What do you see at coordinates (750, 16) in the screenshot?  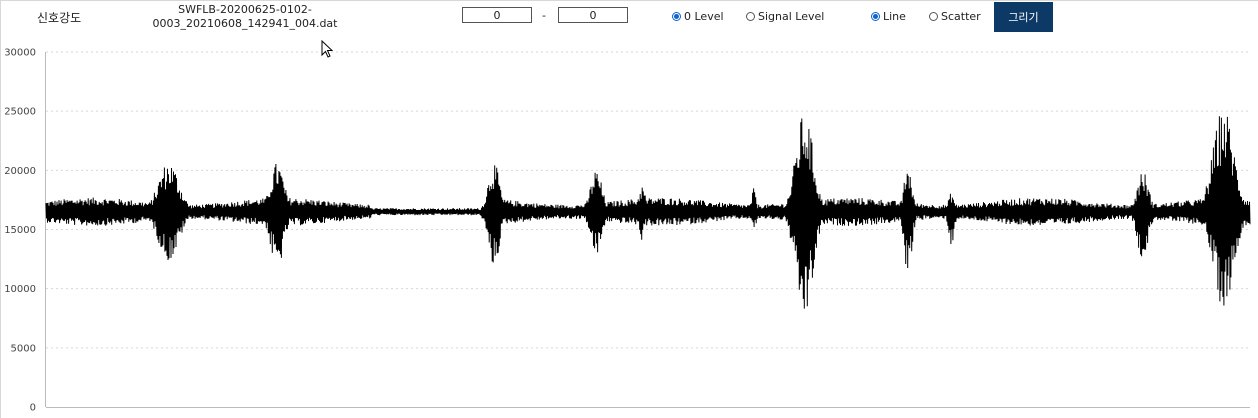 I see `signal-level-radio` at bounding box center [750, 16].